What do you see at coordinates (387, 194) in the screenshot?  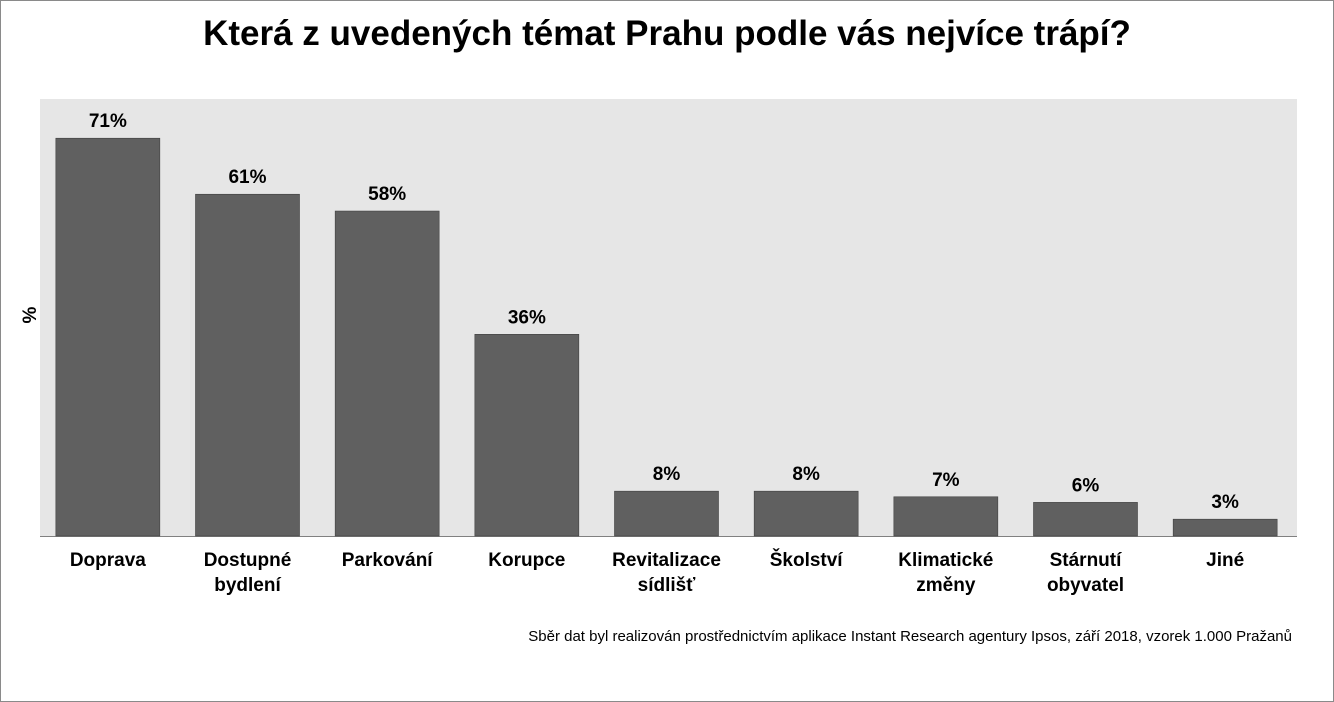 I see `data-label: 58%` at bounding box center [387, 194].